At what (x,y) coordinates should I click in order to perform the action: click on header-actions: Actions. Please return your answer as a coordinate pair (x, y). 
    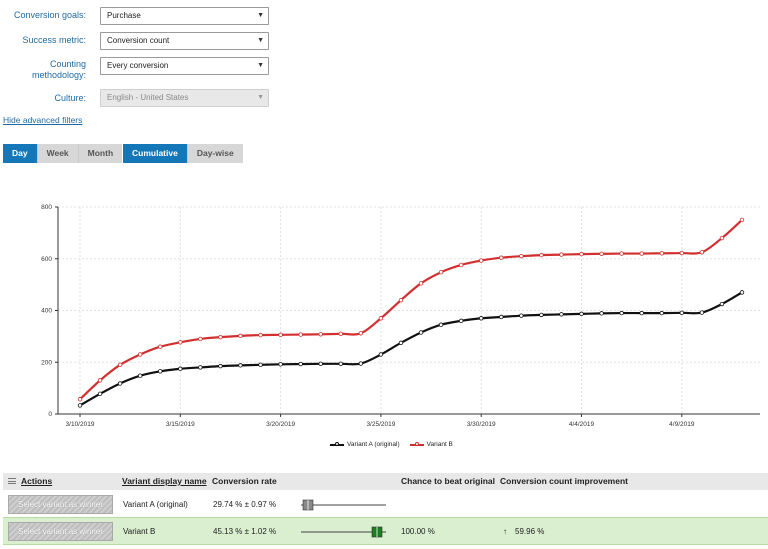
    Looking at the image, I should click on (37, 481).